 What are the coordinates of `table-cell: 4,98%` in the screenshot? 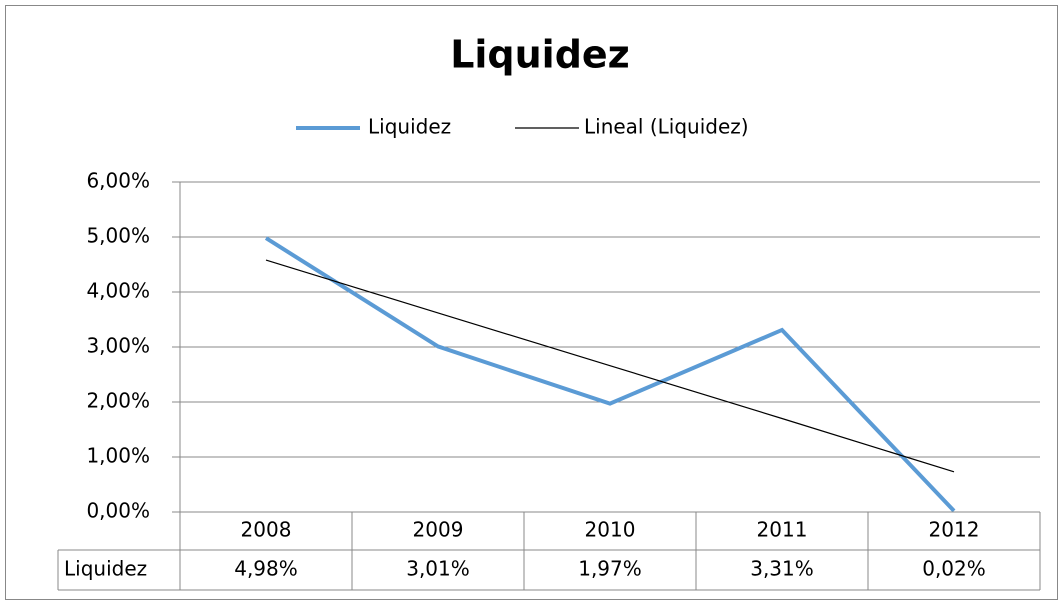 It's located at (266, 569).